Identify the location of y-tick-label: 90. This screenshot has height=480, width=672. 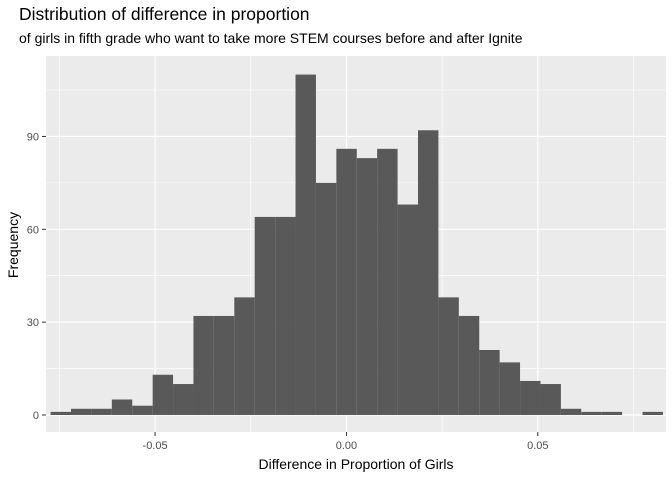
(33, 137).